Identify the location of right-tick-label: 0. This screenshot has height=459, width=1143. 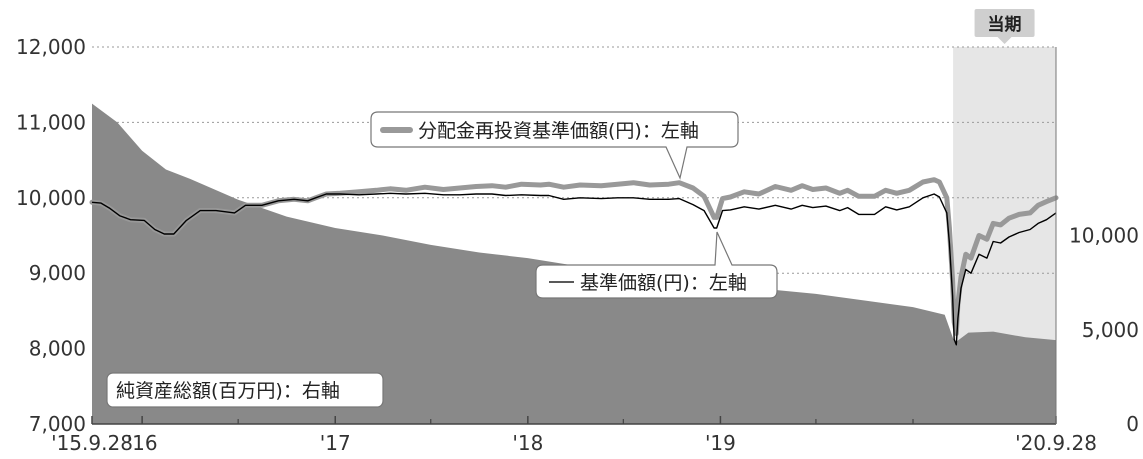
(1132, 424).